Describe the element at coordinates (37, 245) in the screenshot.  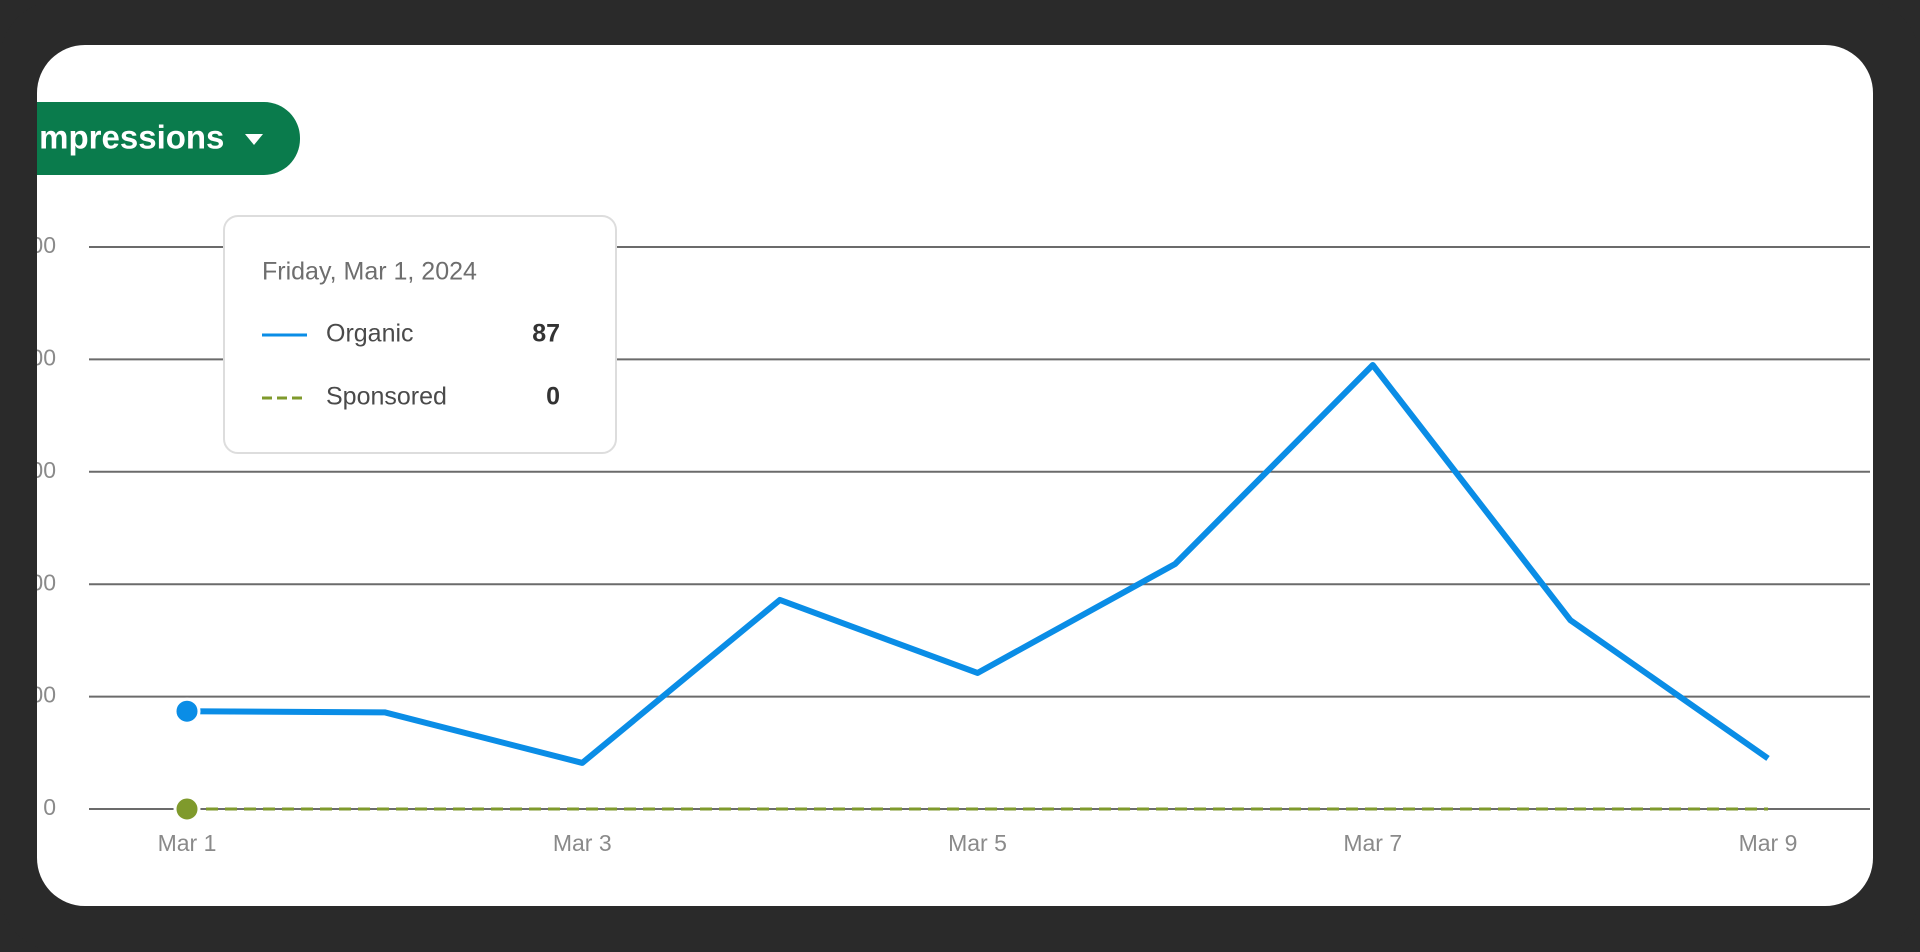
I see `y-tick-label: 500` at that location.